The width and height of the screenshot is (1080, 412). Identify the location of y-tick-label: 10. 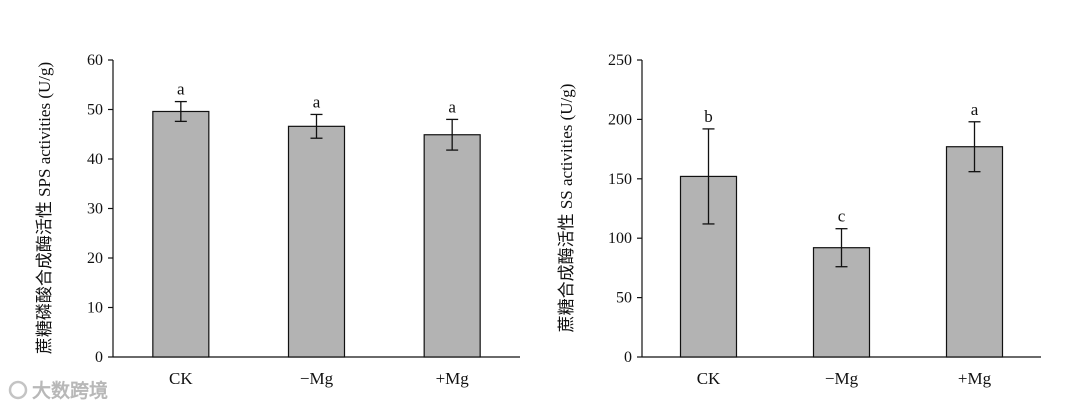
(95, 308).